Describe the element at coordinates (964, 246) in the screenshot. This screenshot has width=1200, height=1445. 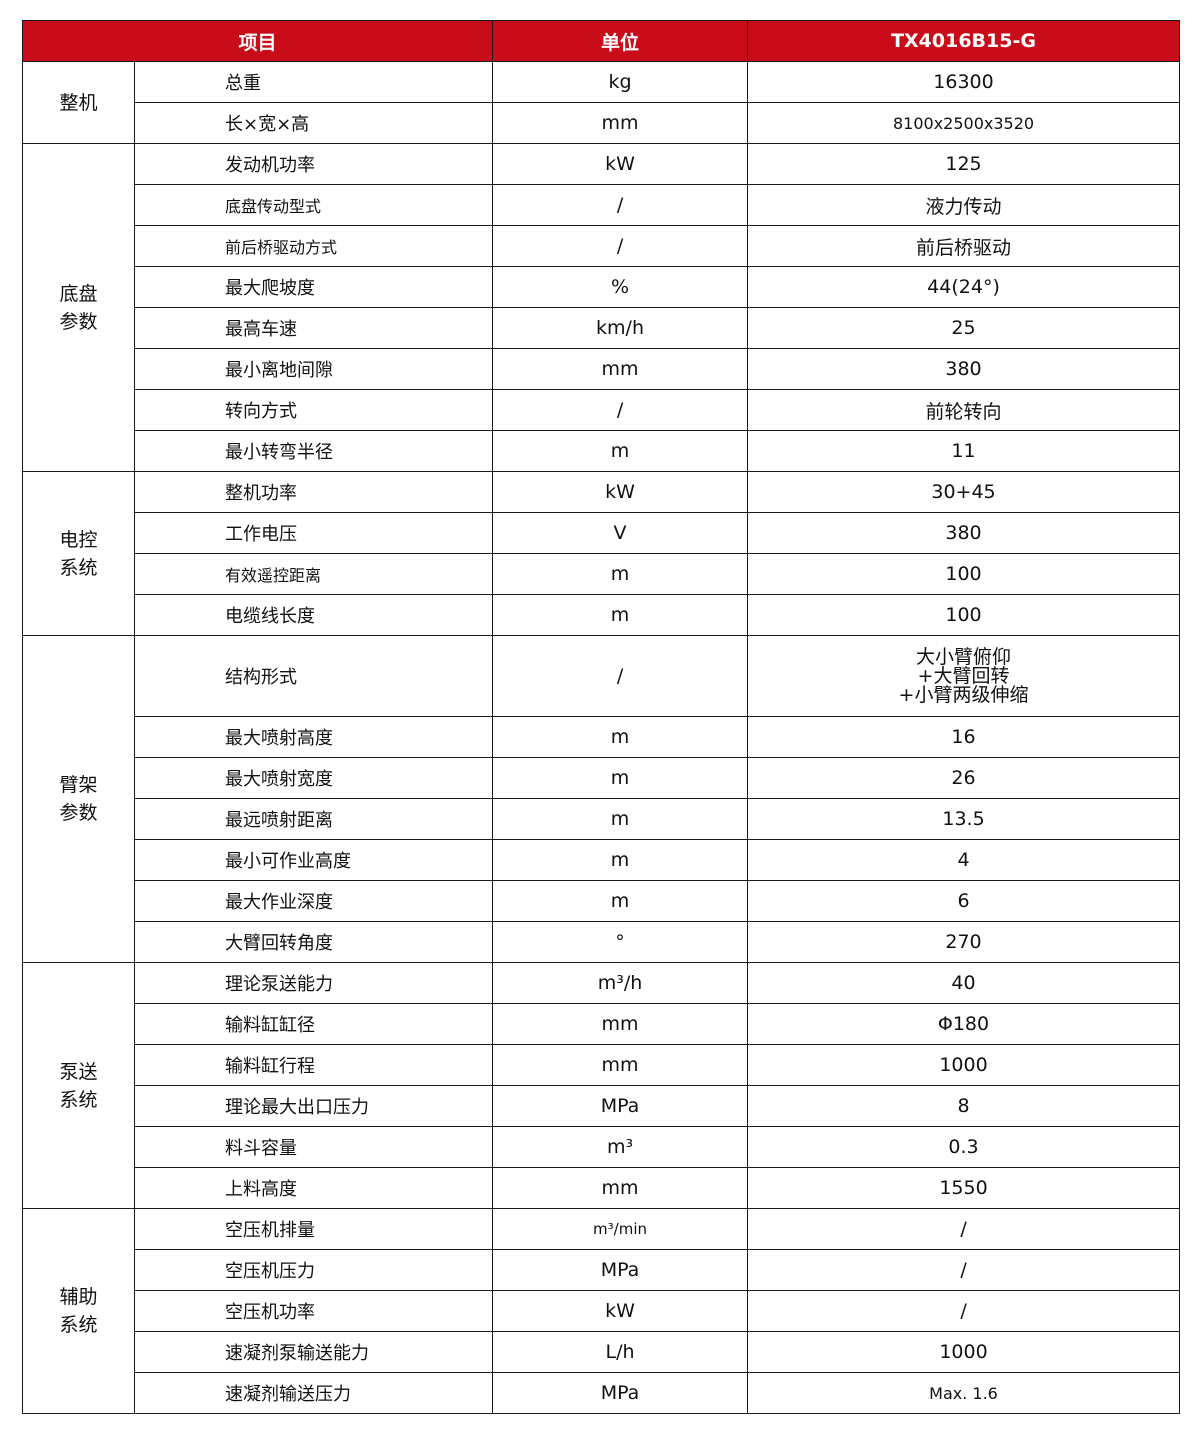
I see `value-cell: 前后桥驱动` at that location.